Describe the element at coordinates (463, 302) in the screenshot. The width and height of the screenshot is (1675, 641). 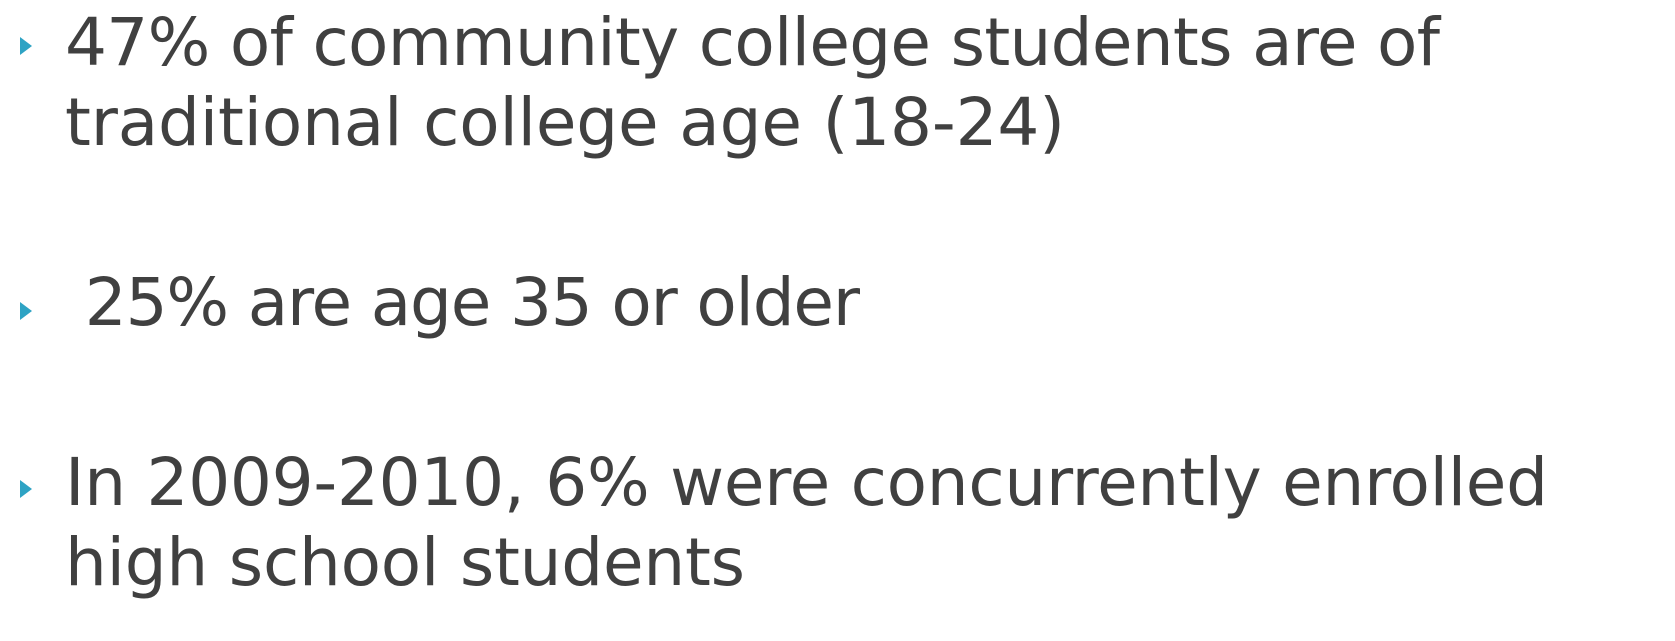
I see `bullet-text: 25% are age 35 or older` at that location.